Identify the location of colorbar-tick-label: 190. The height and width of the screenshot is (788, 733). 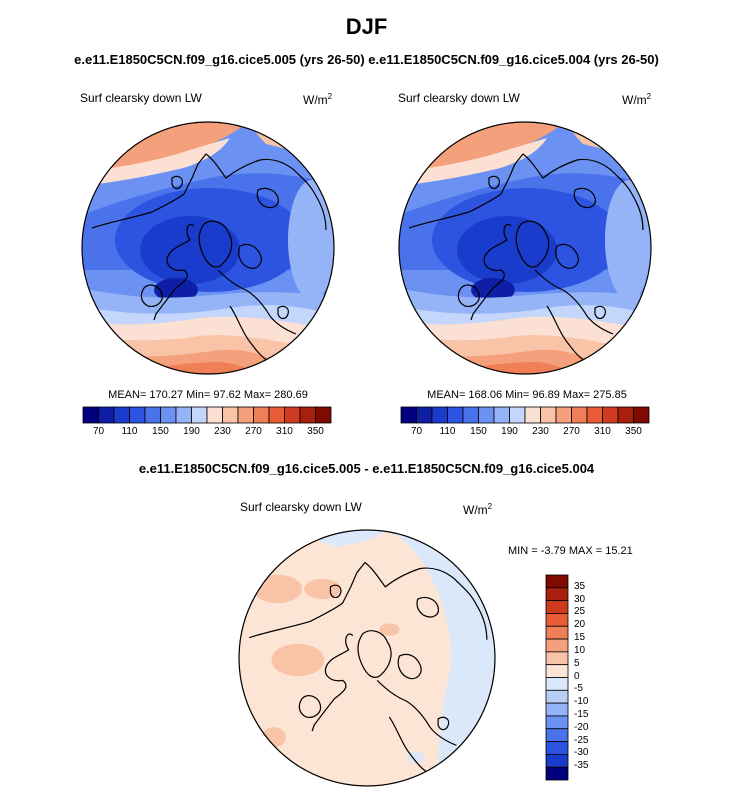
(191, 431).